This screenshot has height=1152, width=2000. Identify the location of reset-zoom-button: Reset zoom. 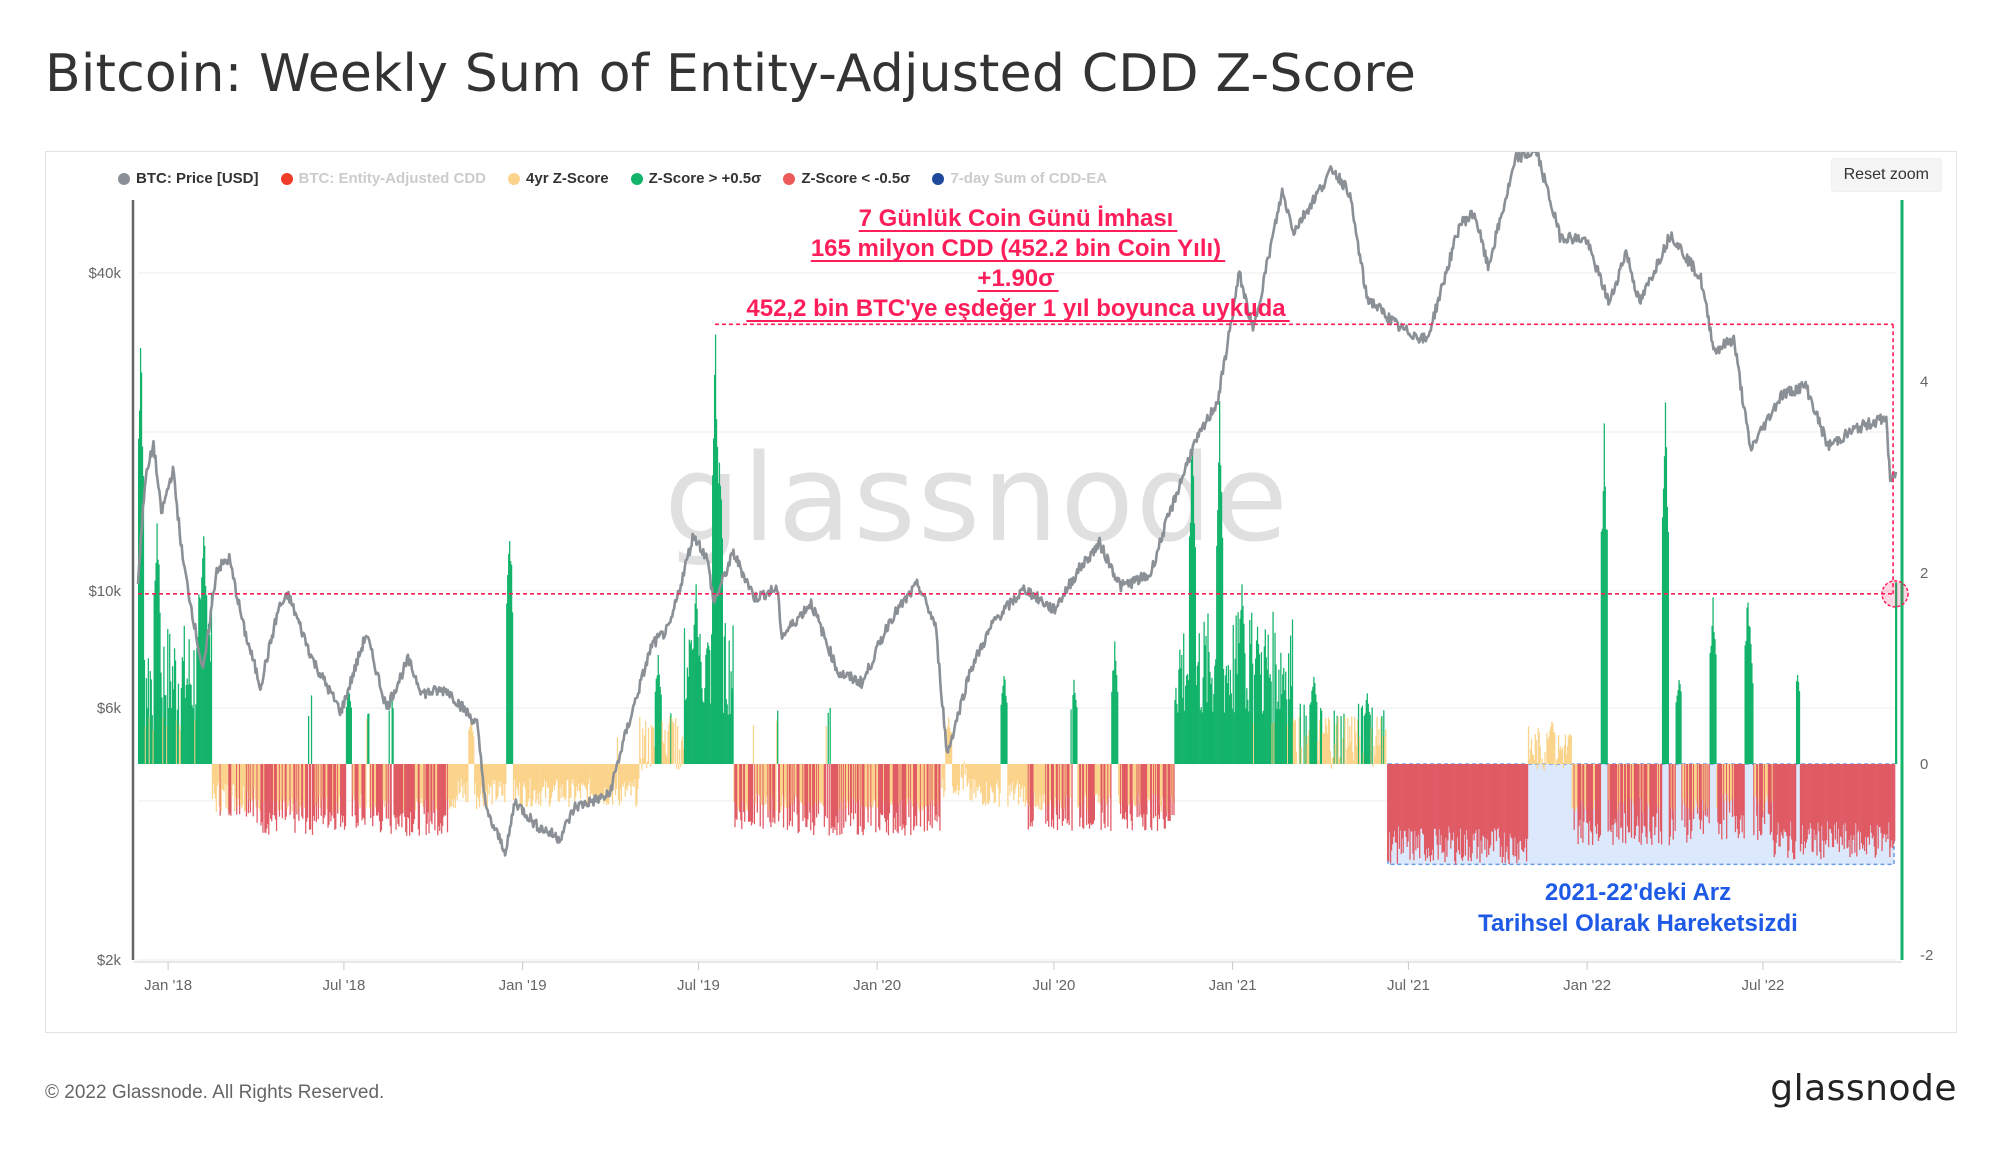
(1886, 175).